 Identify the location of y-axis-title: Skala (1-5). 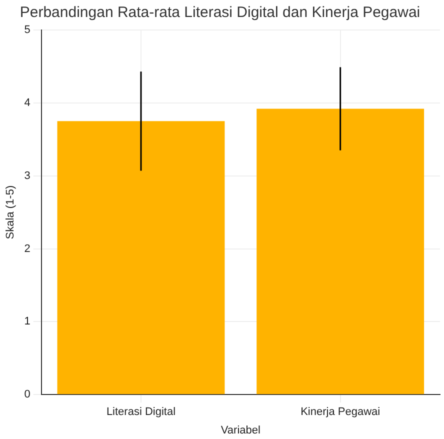
(10, 212).